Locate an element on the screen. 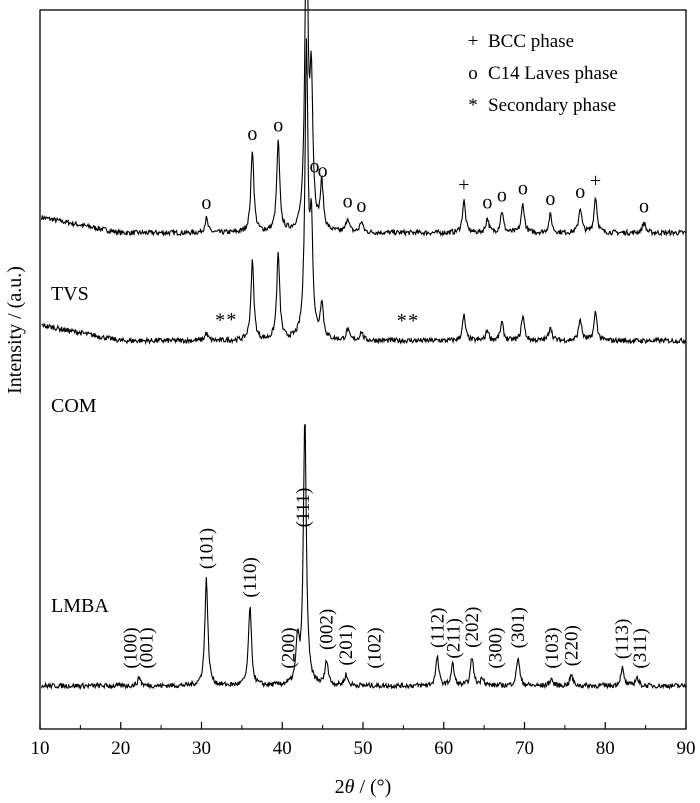 Image resolution: width=700 pixels, height=803 pixels. miller-label-17: (311) is located at coordinates (640, 648).